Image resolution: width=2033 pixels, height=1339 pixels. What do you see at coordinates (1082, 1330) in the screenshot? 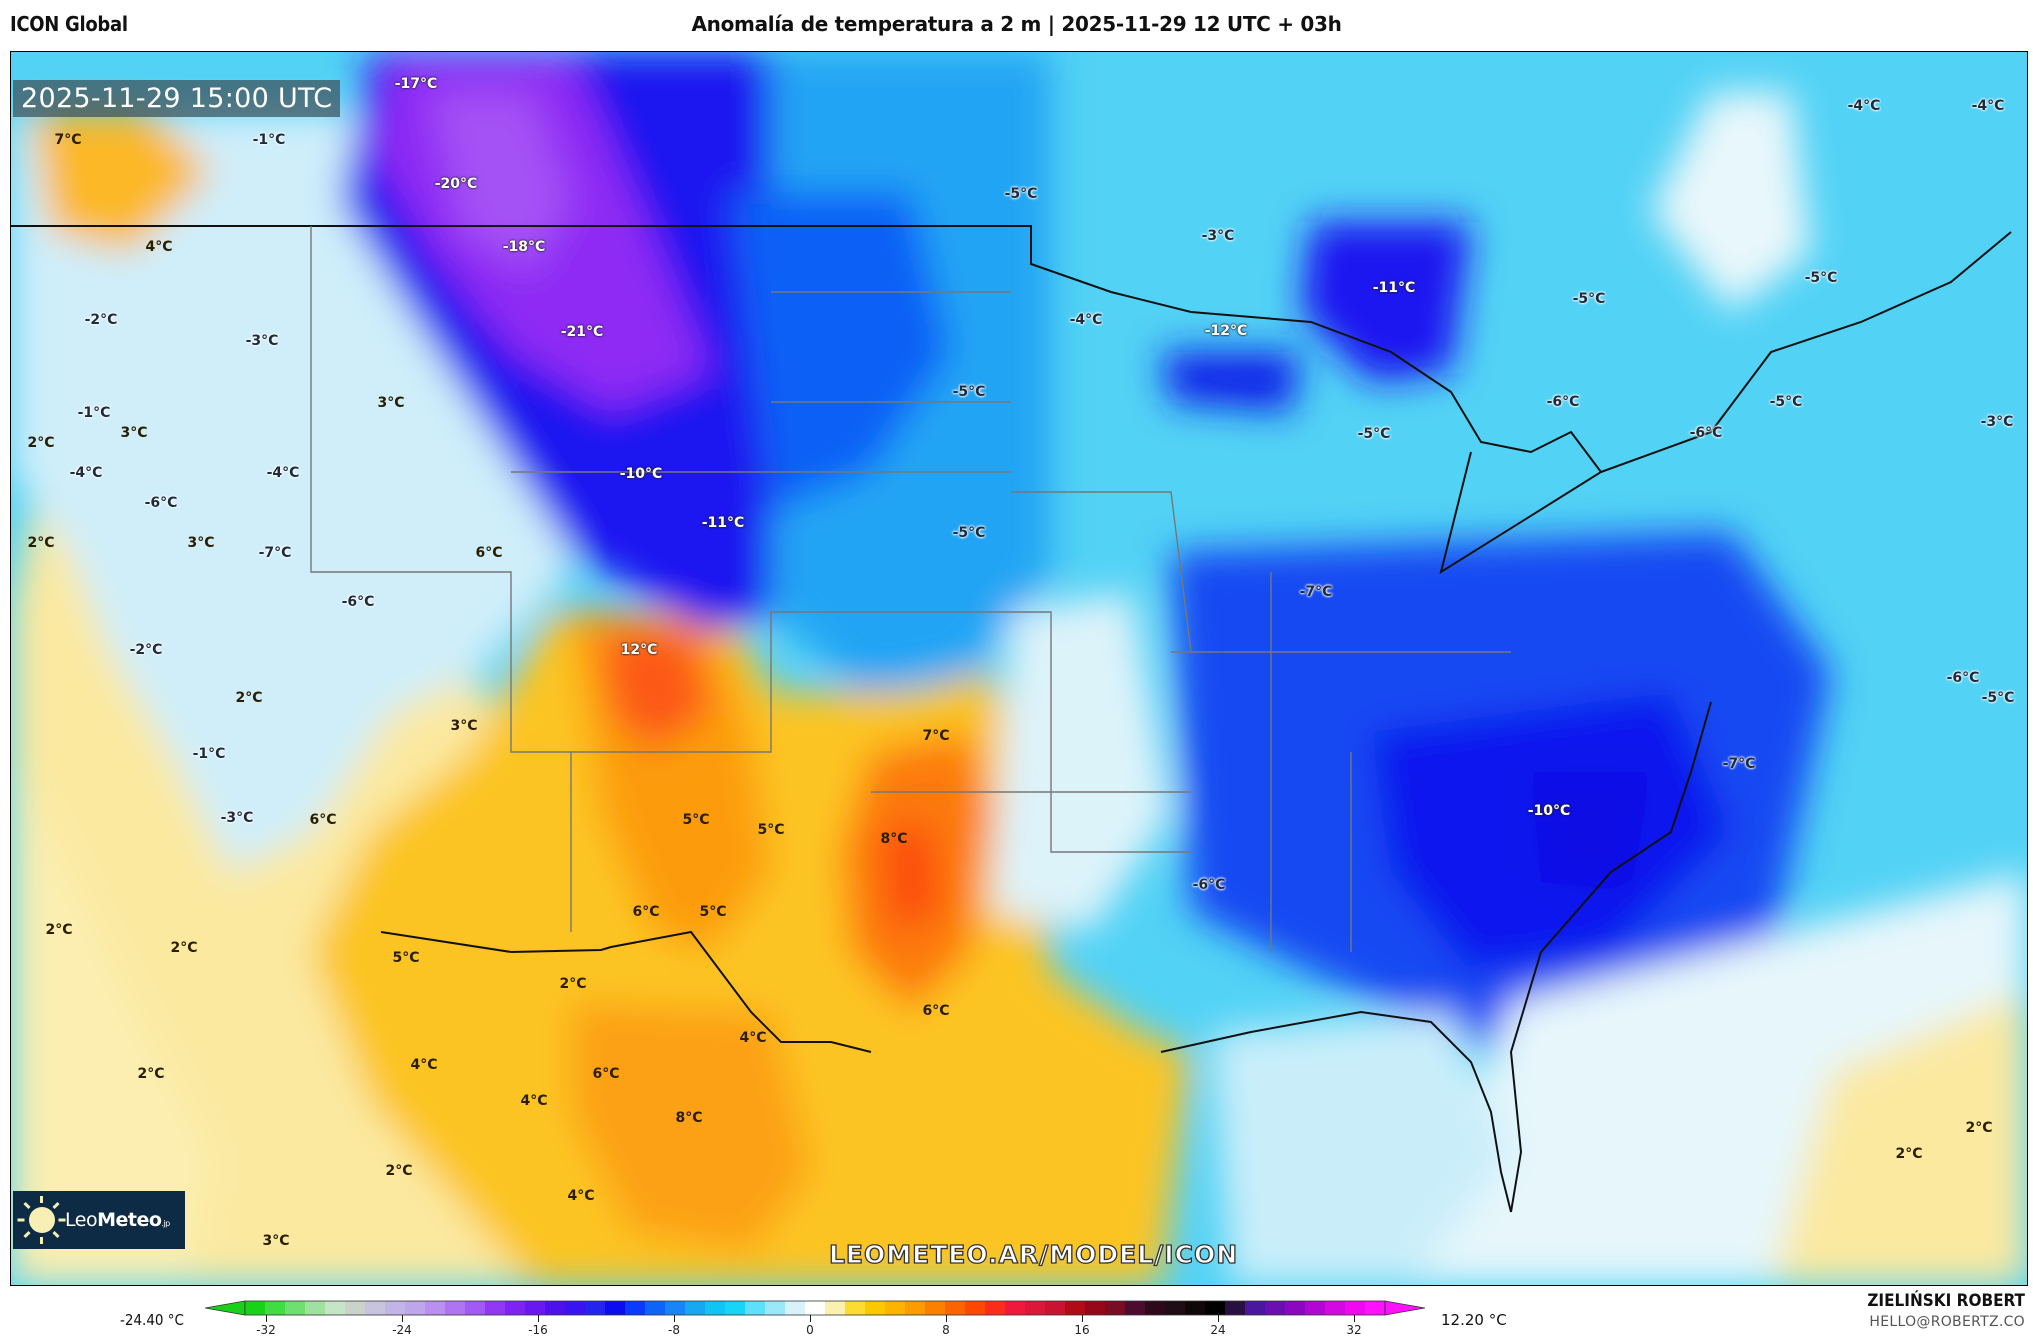
I see `colorbar-tick-label: 16` at bounding box center [1082, 1330].